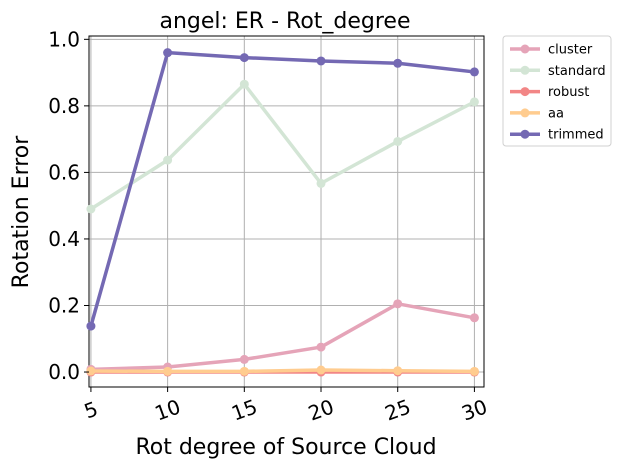  I want to click on legend-box, so click(557, 91).